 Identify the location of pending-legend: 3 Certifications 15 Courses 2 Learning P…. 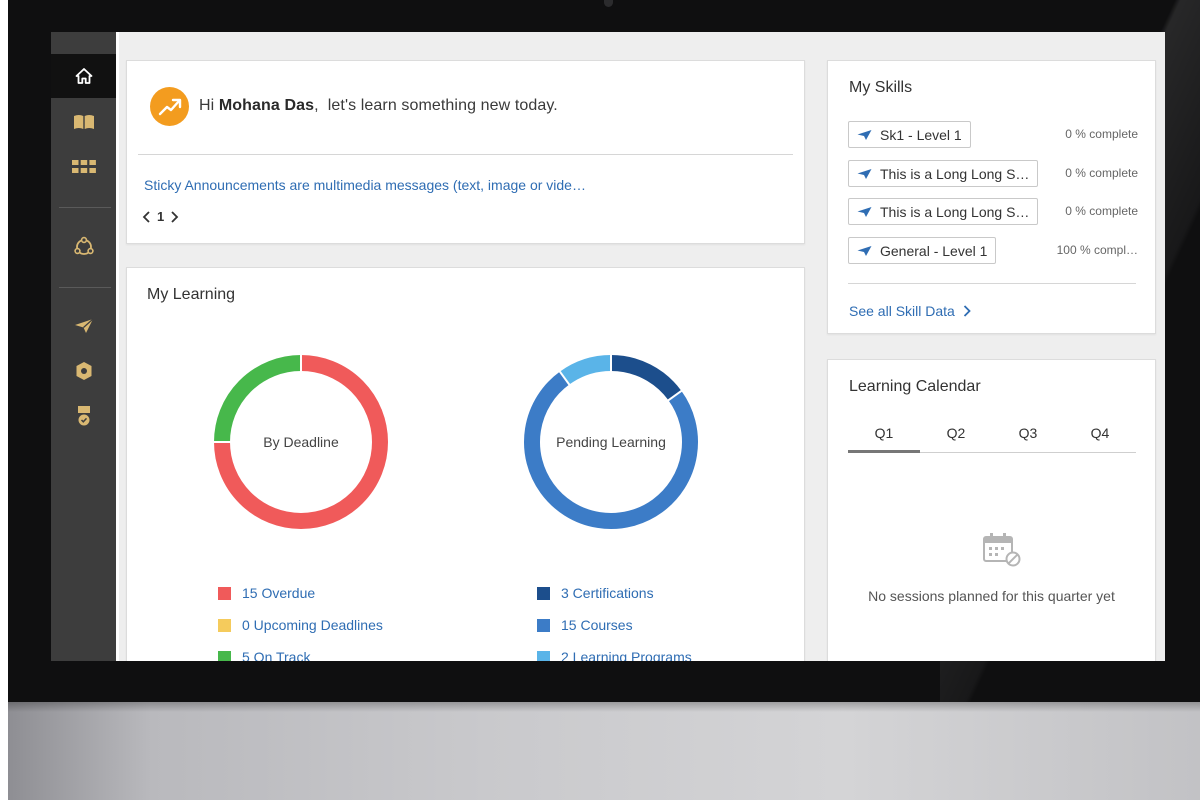
(614, 619).